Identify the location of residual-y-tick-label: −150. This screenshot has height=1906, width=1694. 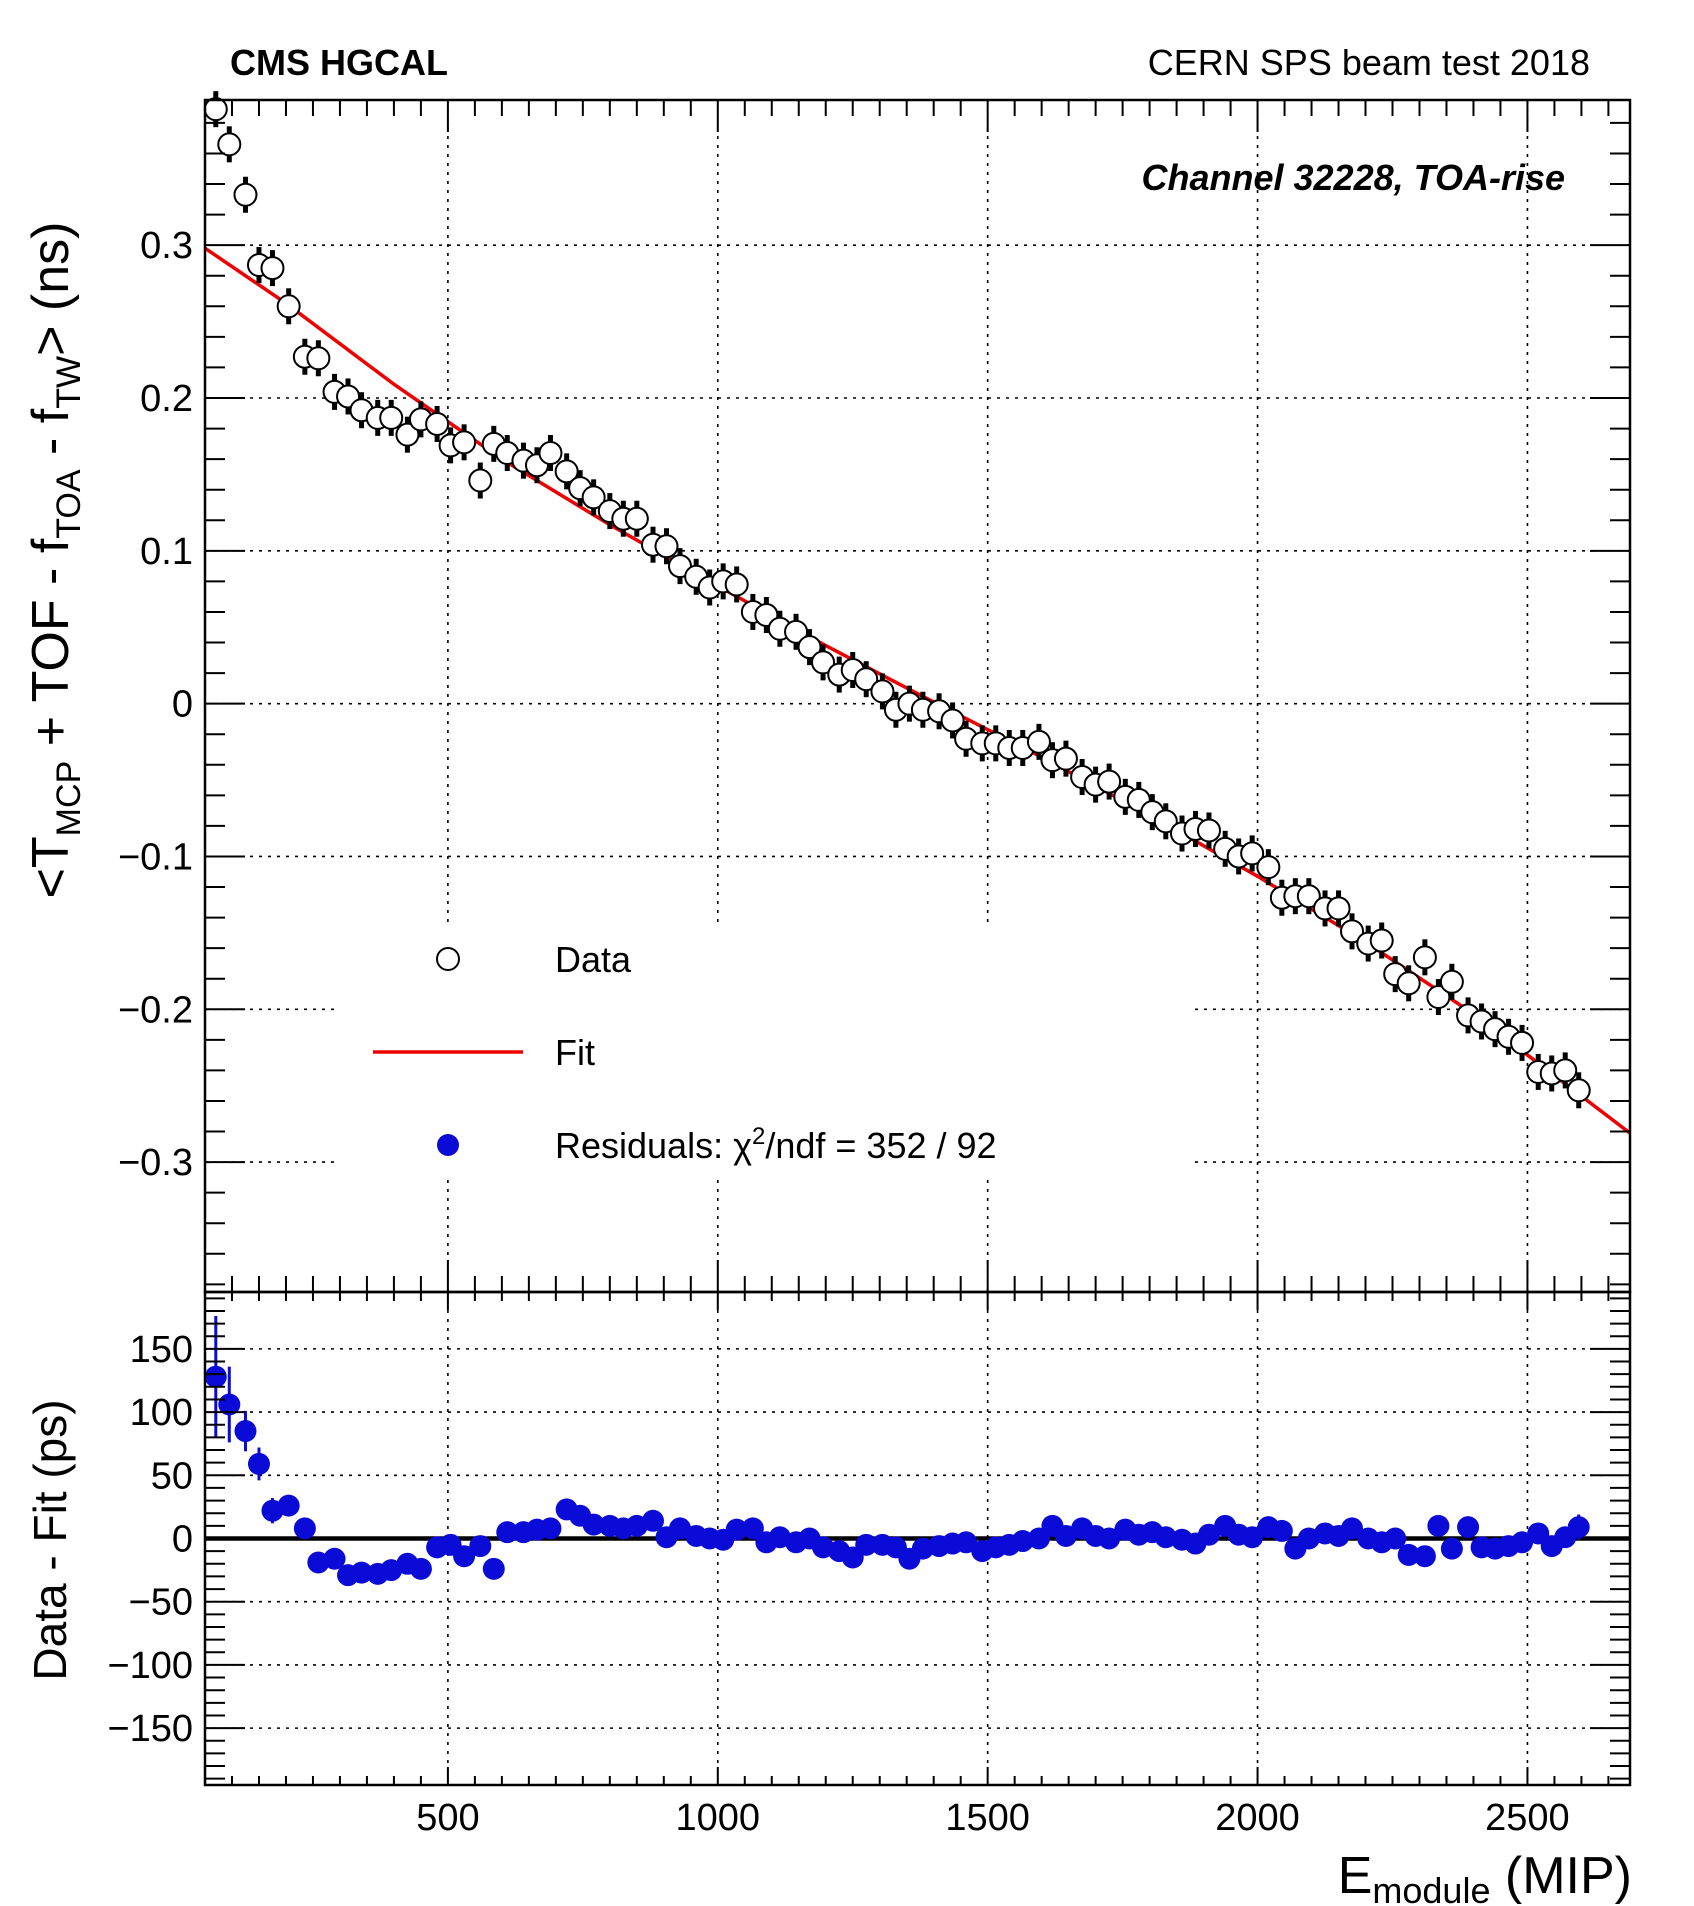
(150, 1729).